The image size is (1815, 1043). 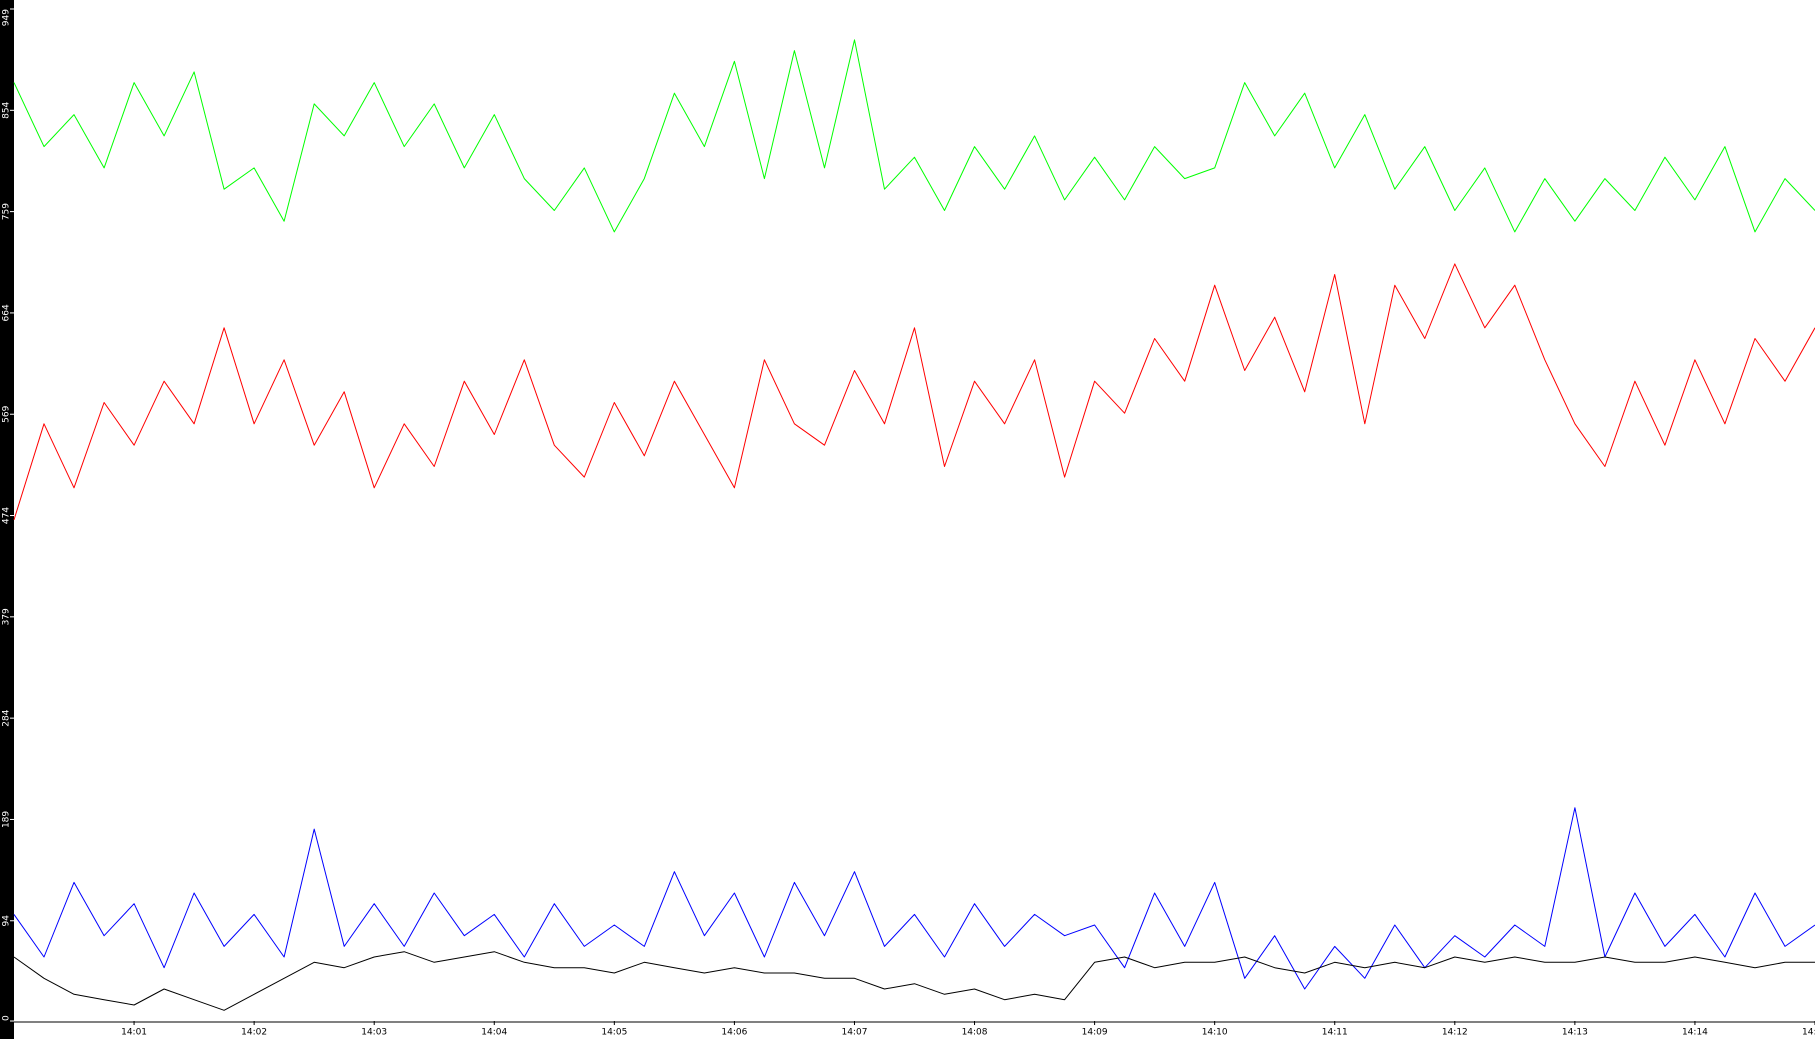 What do you see at coordinates (1335, 1033) in the screenshot?
I see `x-tick-label: 14:11` at bounding box center [1335, 1033].